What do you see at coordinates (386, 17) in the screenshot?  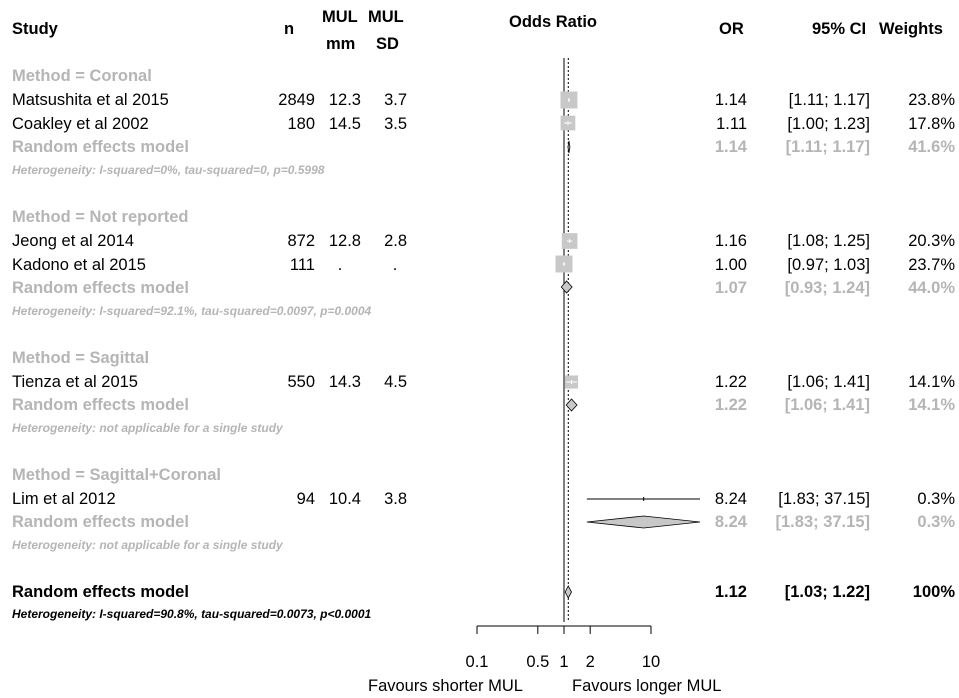 I see `header-mul-sd-top: MUL` at bounding box center [386, 17].